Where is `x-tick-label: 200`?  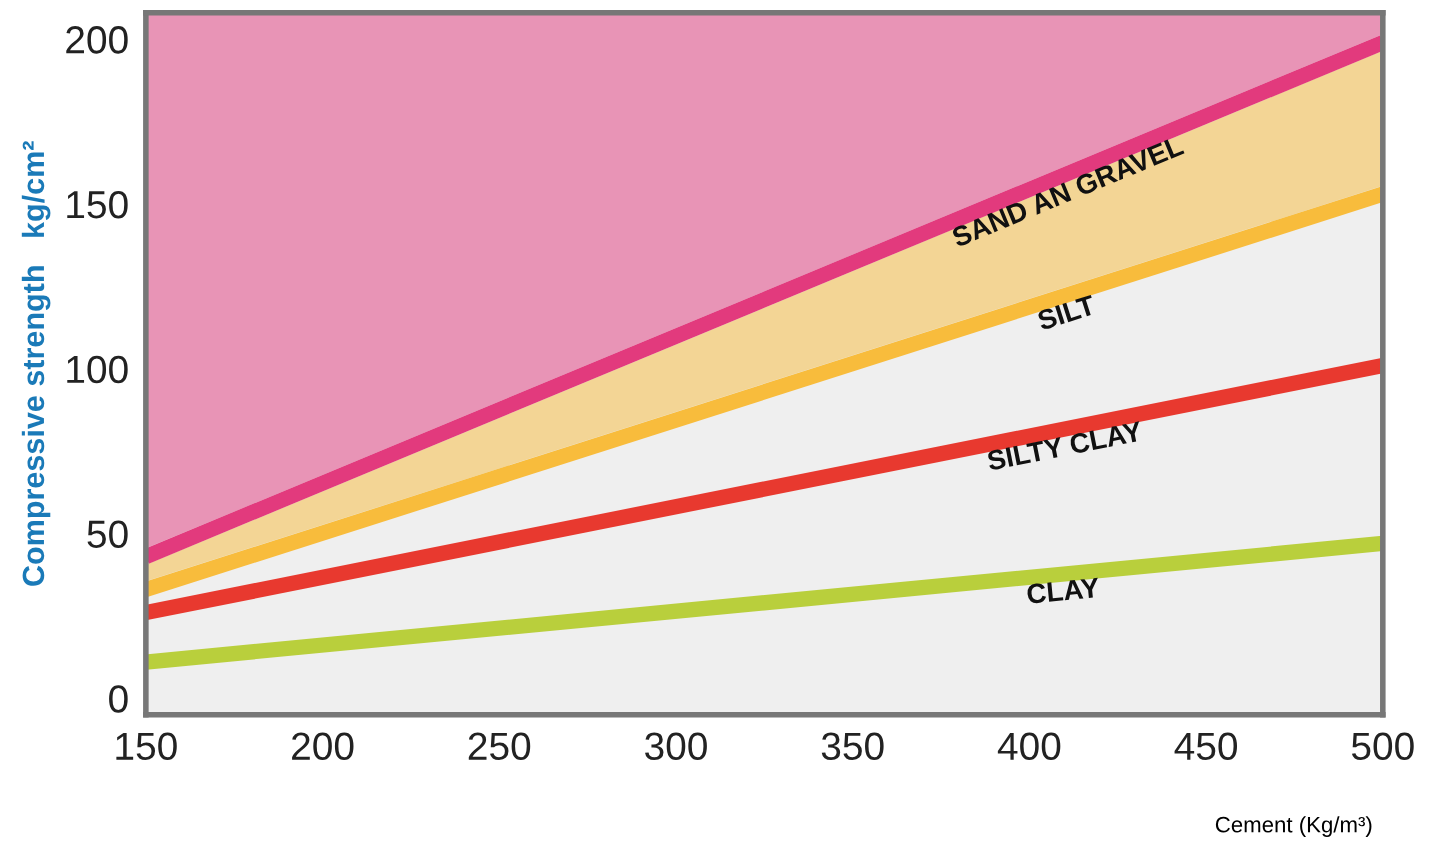
x-tick-label: 200 is located at coordinates (323, 746).